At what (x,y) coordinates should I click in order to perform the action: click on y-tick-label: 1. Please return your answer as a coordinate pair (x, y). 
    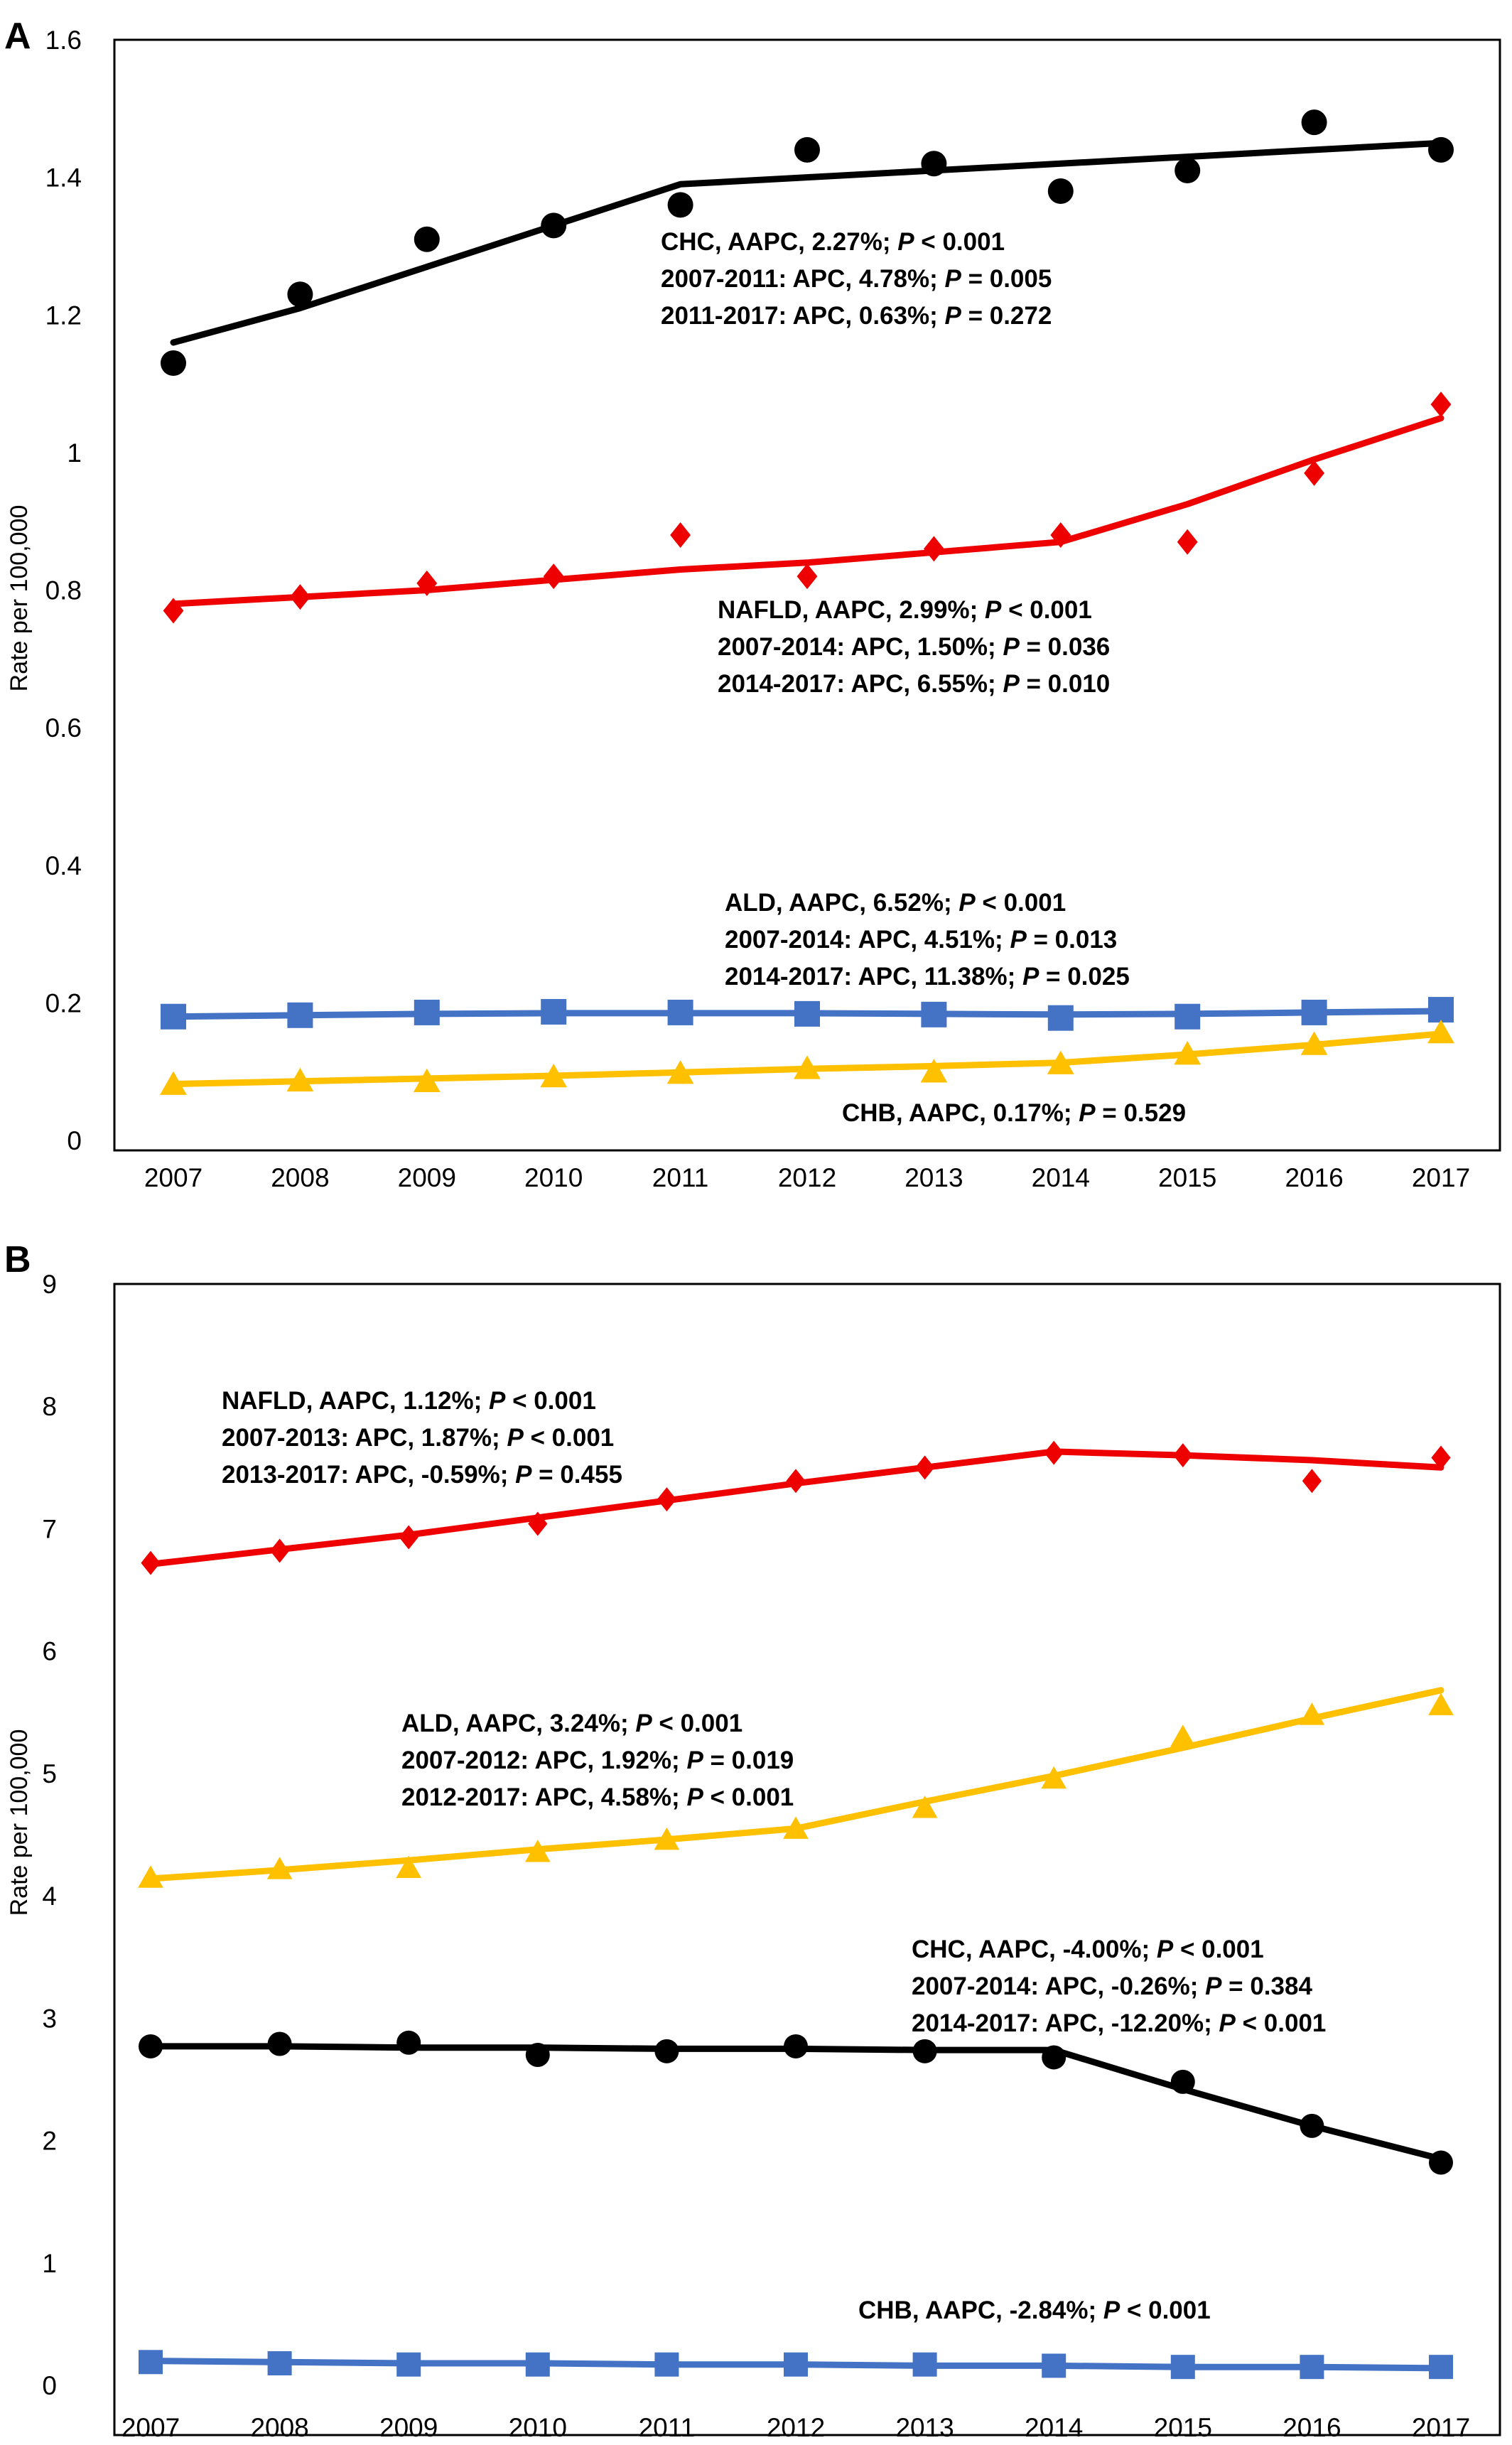
    Looking at the image, I should click on (74, 453).